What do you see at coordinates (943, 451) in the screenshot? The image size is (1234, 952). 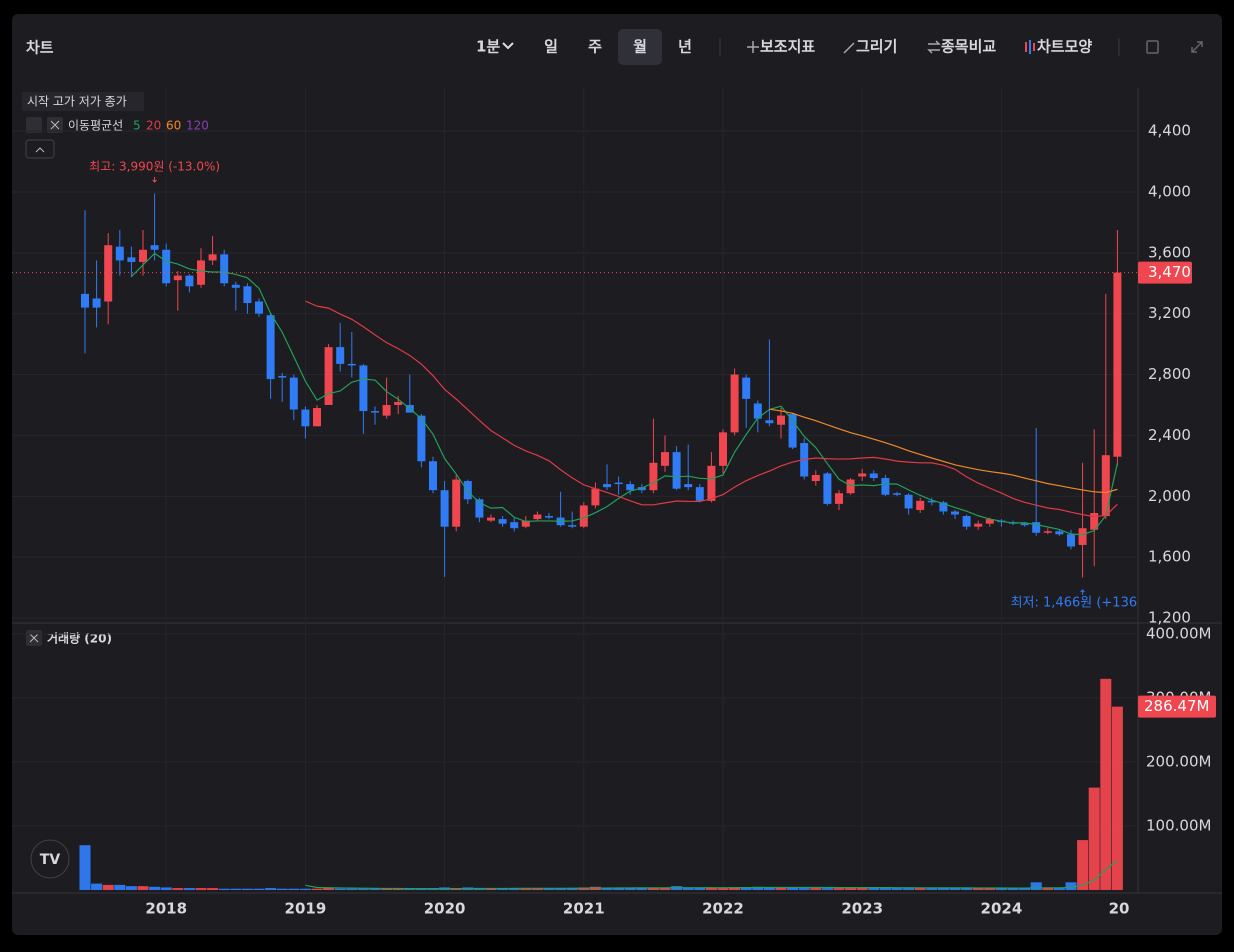 I see `moving-average` at bounding box center [943, 451].